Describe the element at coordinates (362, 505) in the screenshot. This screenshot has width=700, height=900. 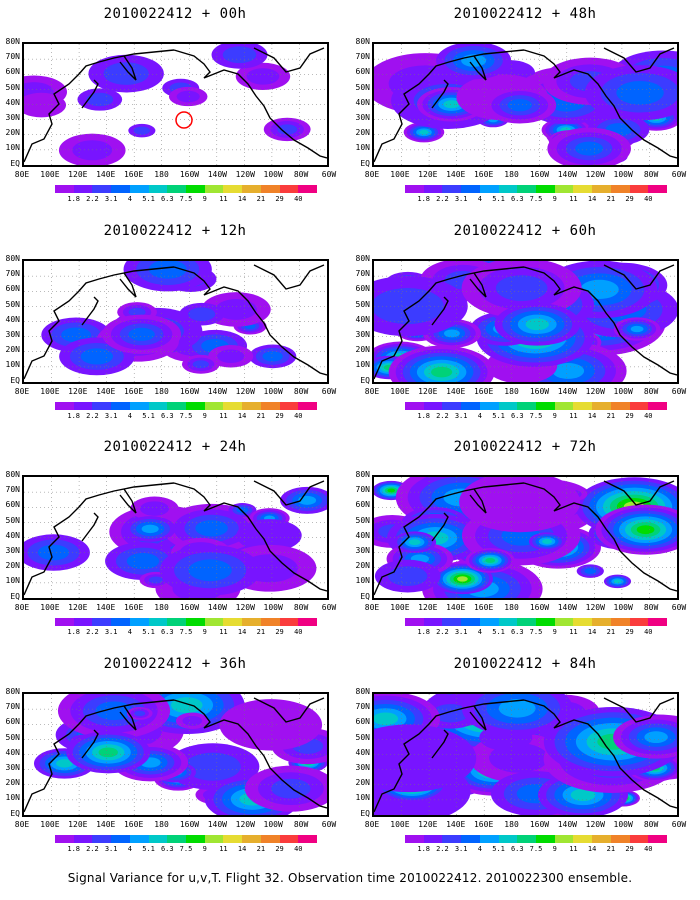
I see `latitude-label: 60N` at that location.